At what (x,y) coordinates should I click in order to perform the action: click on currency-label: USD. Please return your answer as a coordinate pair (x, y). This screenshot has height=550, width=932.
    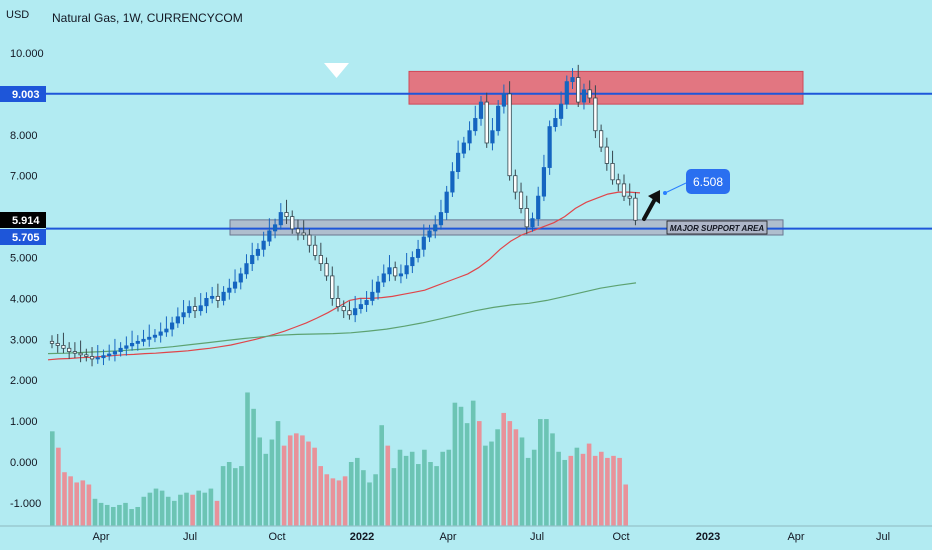
    Looking at the image, I should click on (17, 15).